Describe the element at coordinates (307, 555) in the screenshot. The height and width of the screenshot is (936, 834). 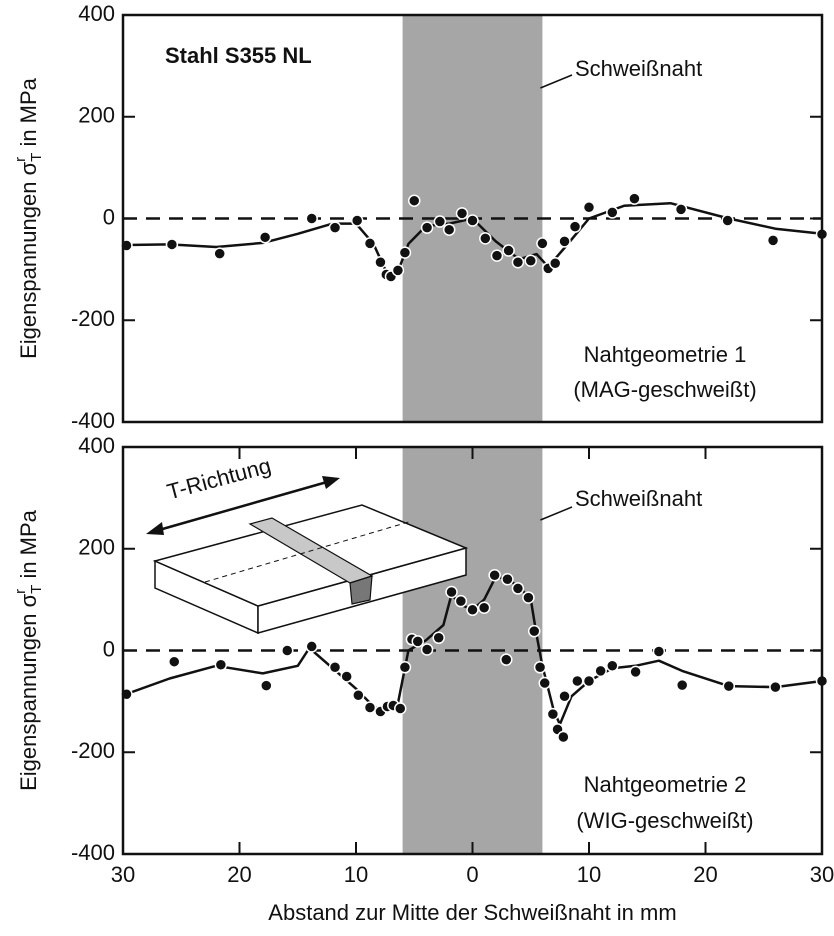
I see `weld-plate-inset` at that location.